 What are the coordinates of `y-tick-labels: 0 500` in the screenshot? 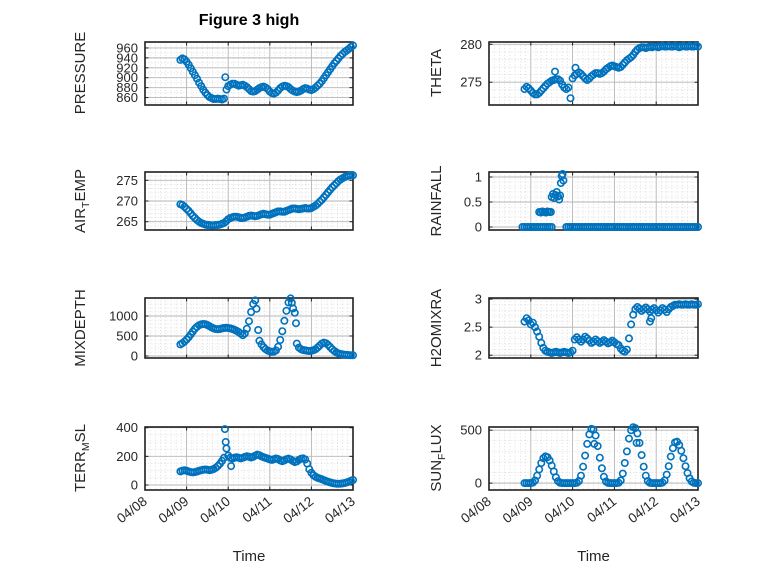 It's located at (471, 457).